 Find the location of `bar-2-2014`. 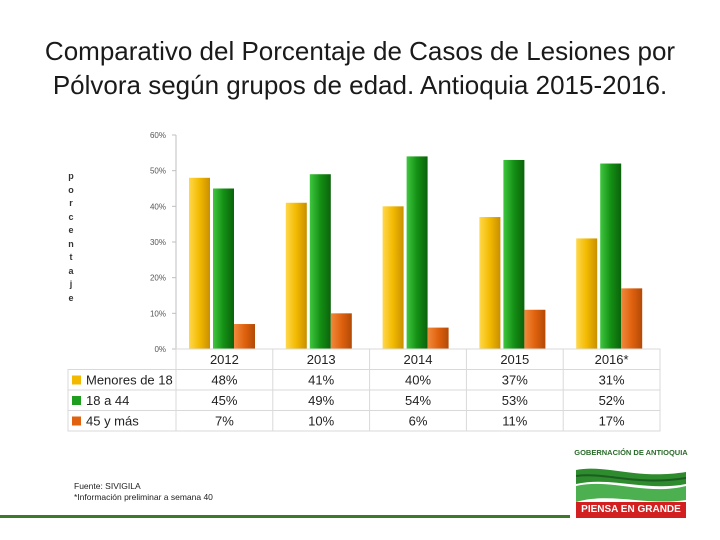

bar-2-2014 is located at coordinates (417, 252).